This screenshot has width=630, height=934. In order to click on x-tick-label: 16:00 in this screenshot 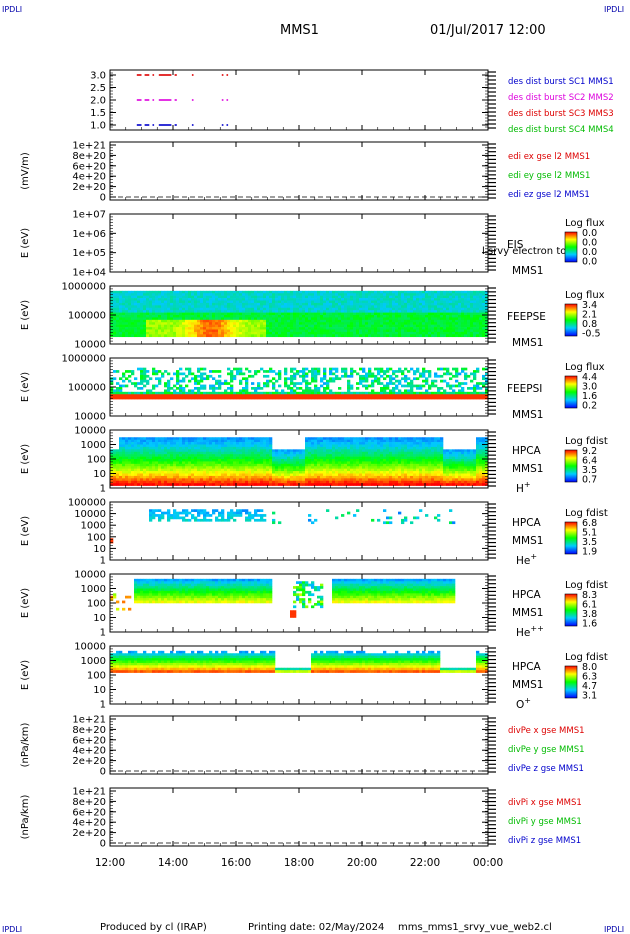, I will do `click(236, 863)`.